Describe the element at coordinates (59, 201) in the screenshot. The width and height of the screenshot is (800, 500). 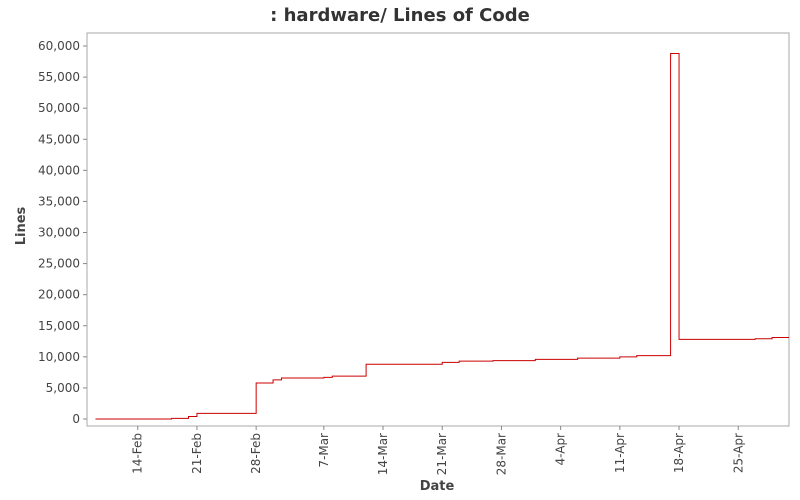
I see `y-tick-label: 35,000` at that location.